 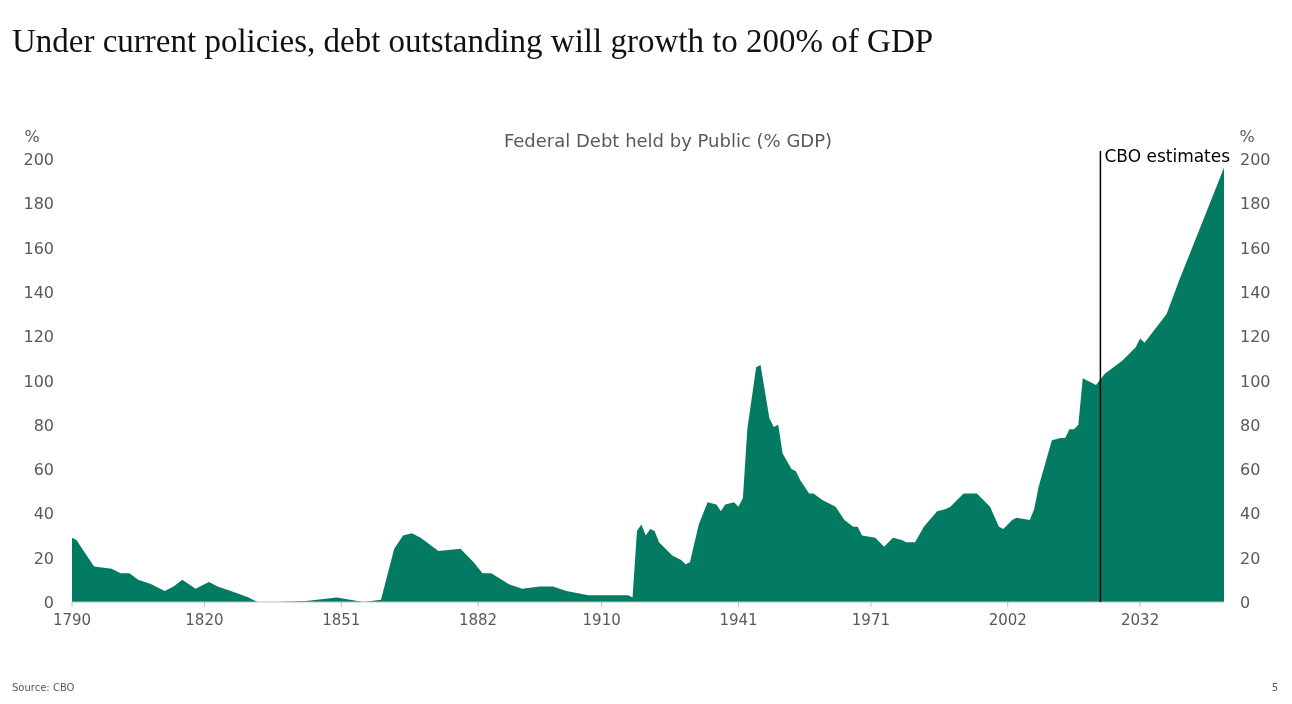 I want to click on y-tick-label: 0, so click(x=48, y=602).